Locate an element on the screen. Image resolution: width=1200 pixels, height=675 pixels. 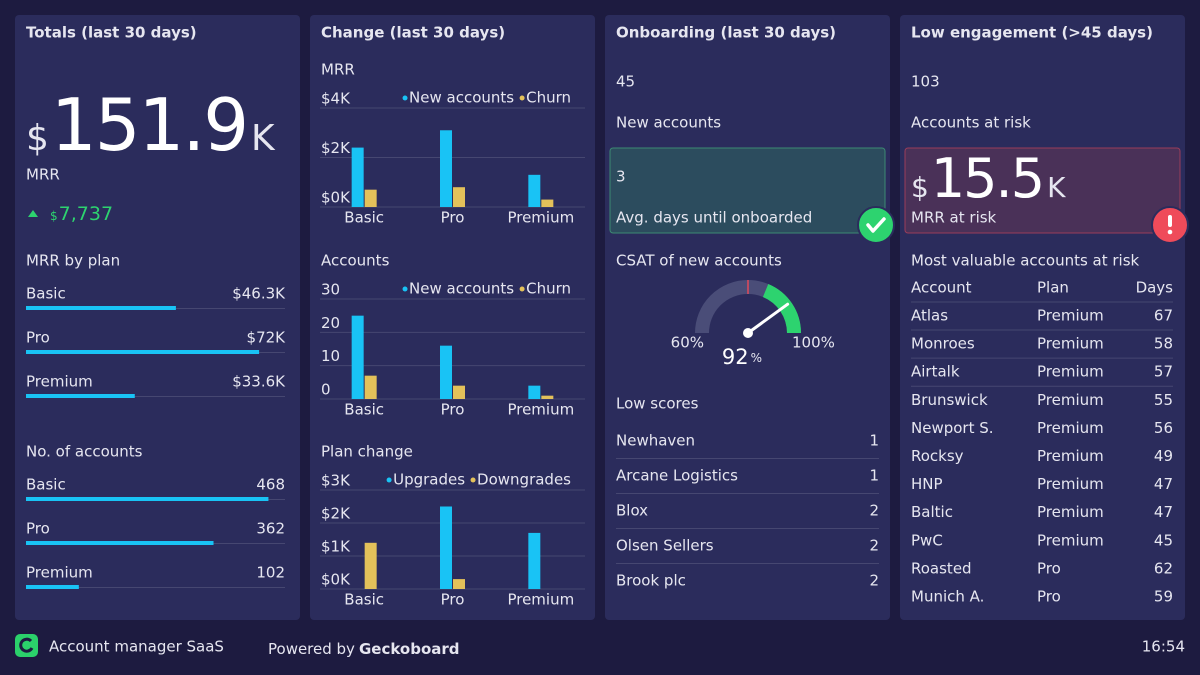
list-score: 1 is located at coordinates (874, 441).